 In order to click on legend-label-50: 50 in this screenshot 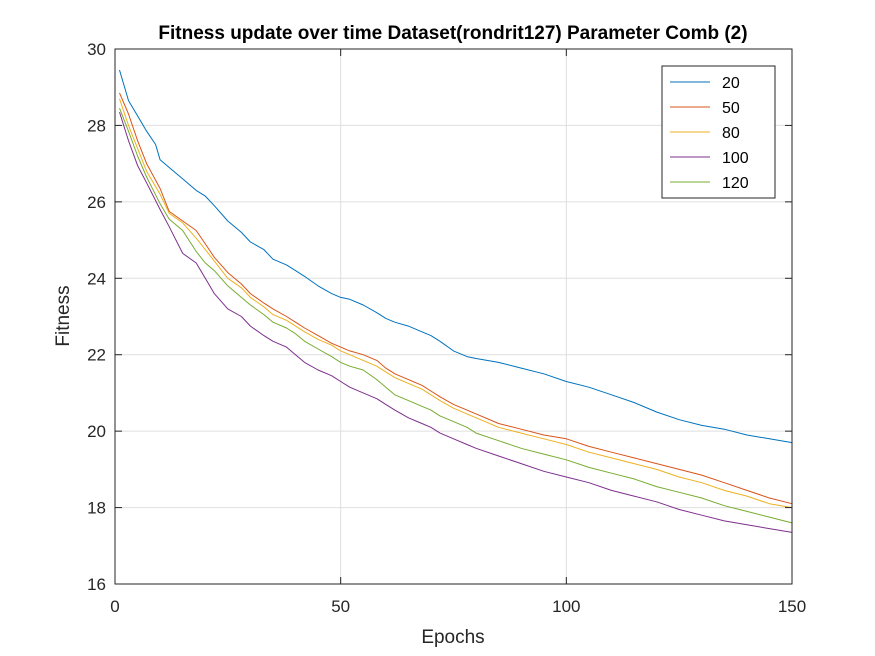, I will do `click(731, 108)`.